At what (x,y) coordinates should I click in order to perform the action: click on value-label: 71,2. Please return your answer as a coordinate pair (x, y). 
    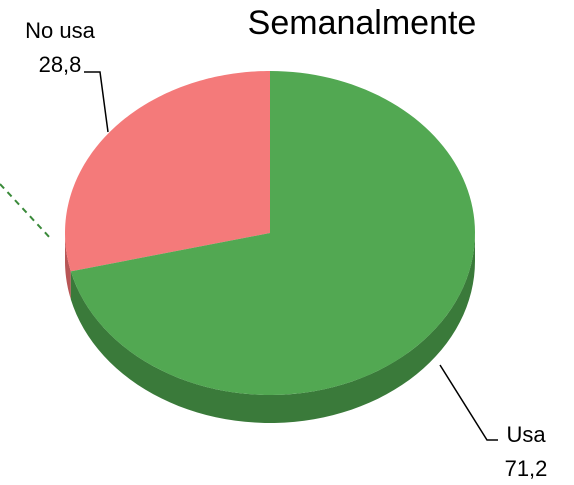
    Looking at the image, I should click on (526, 468).